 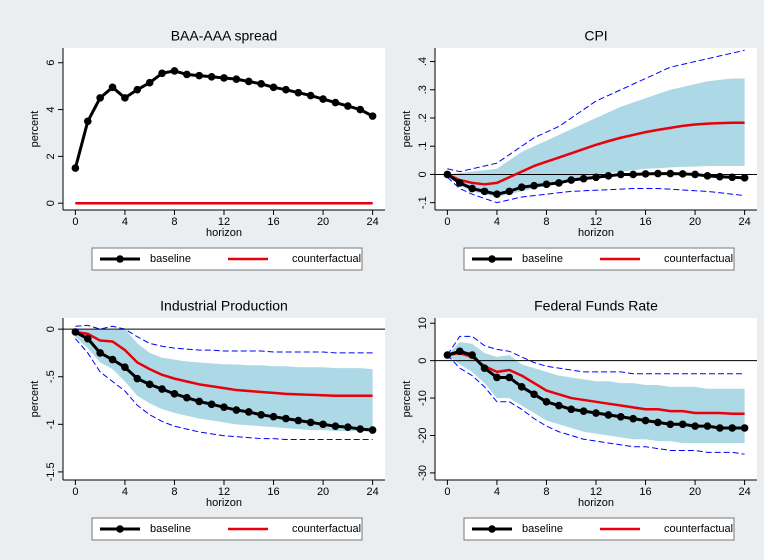 I want to click on y-tick-label: 4, so click(x=51, y=110).